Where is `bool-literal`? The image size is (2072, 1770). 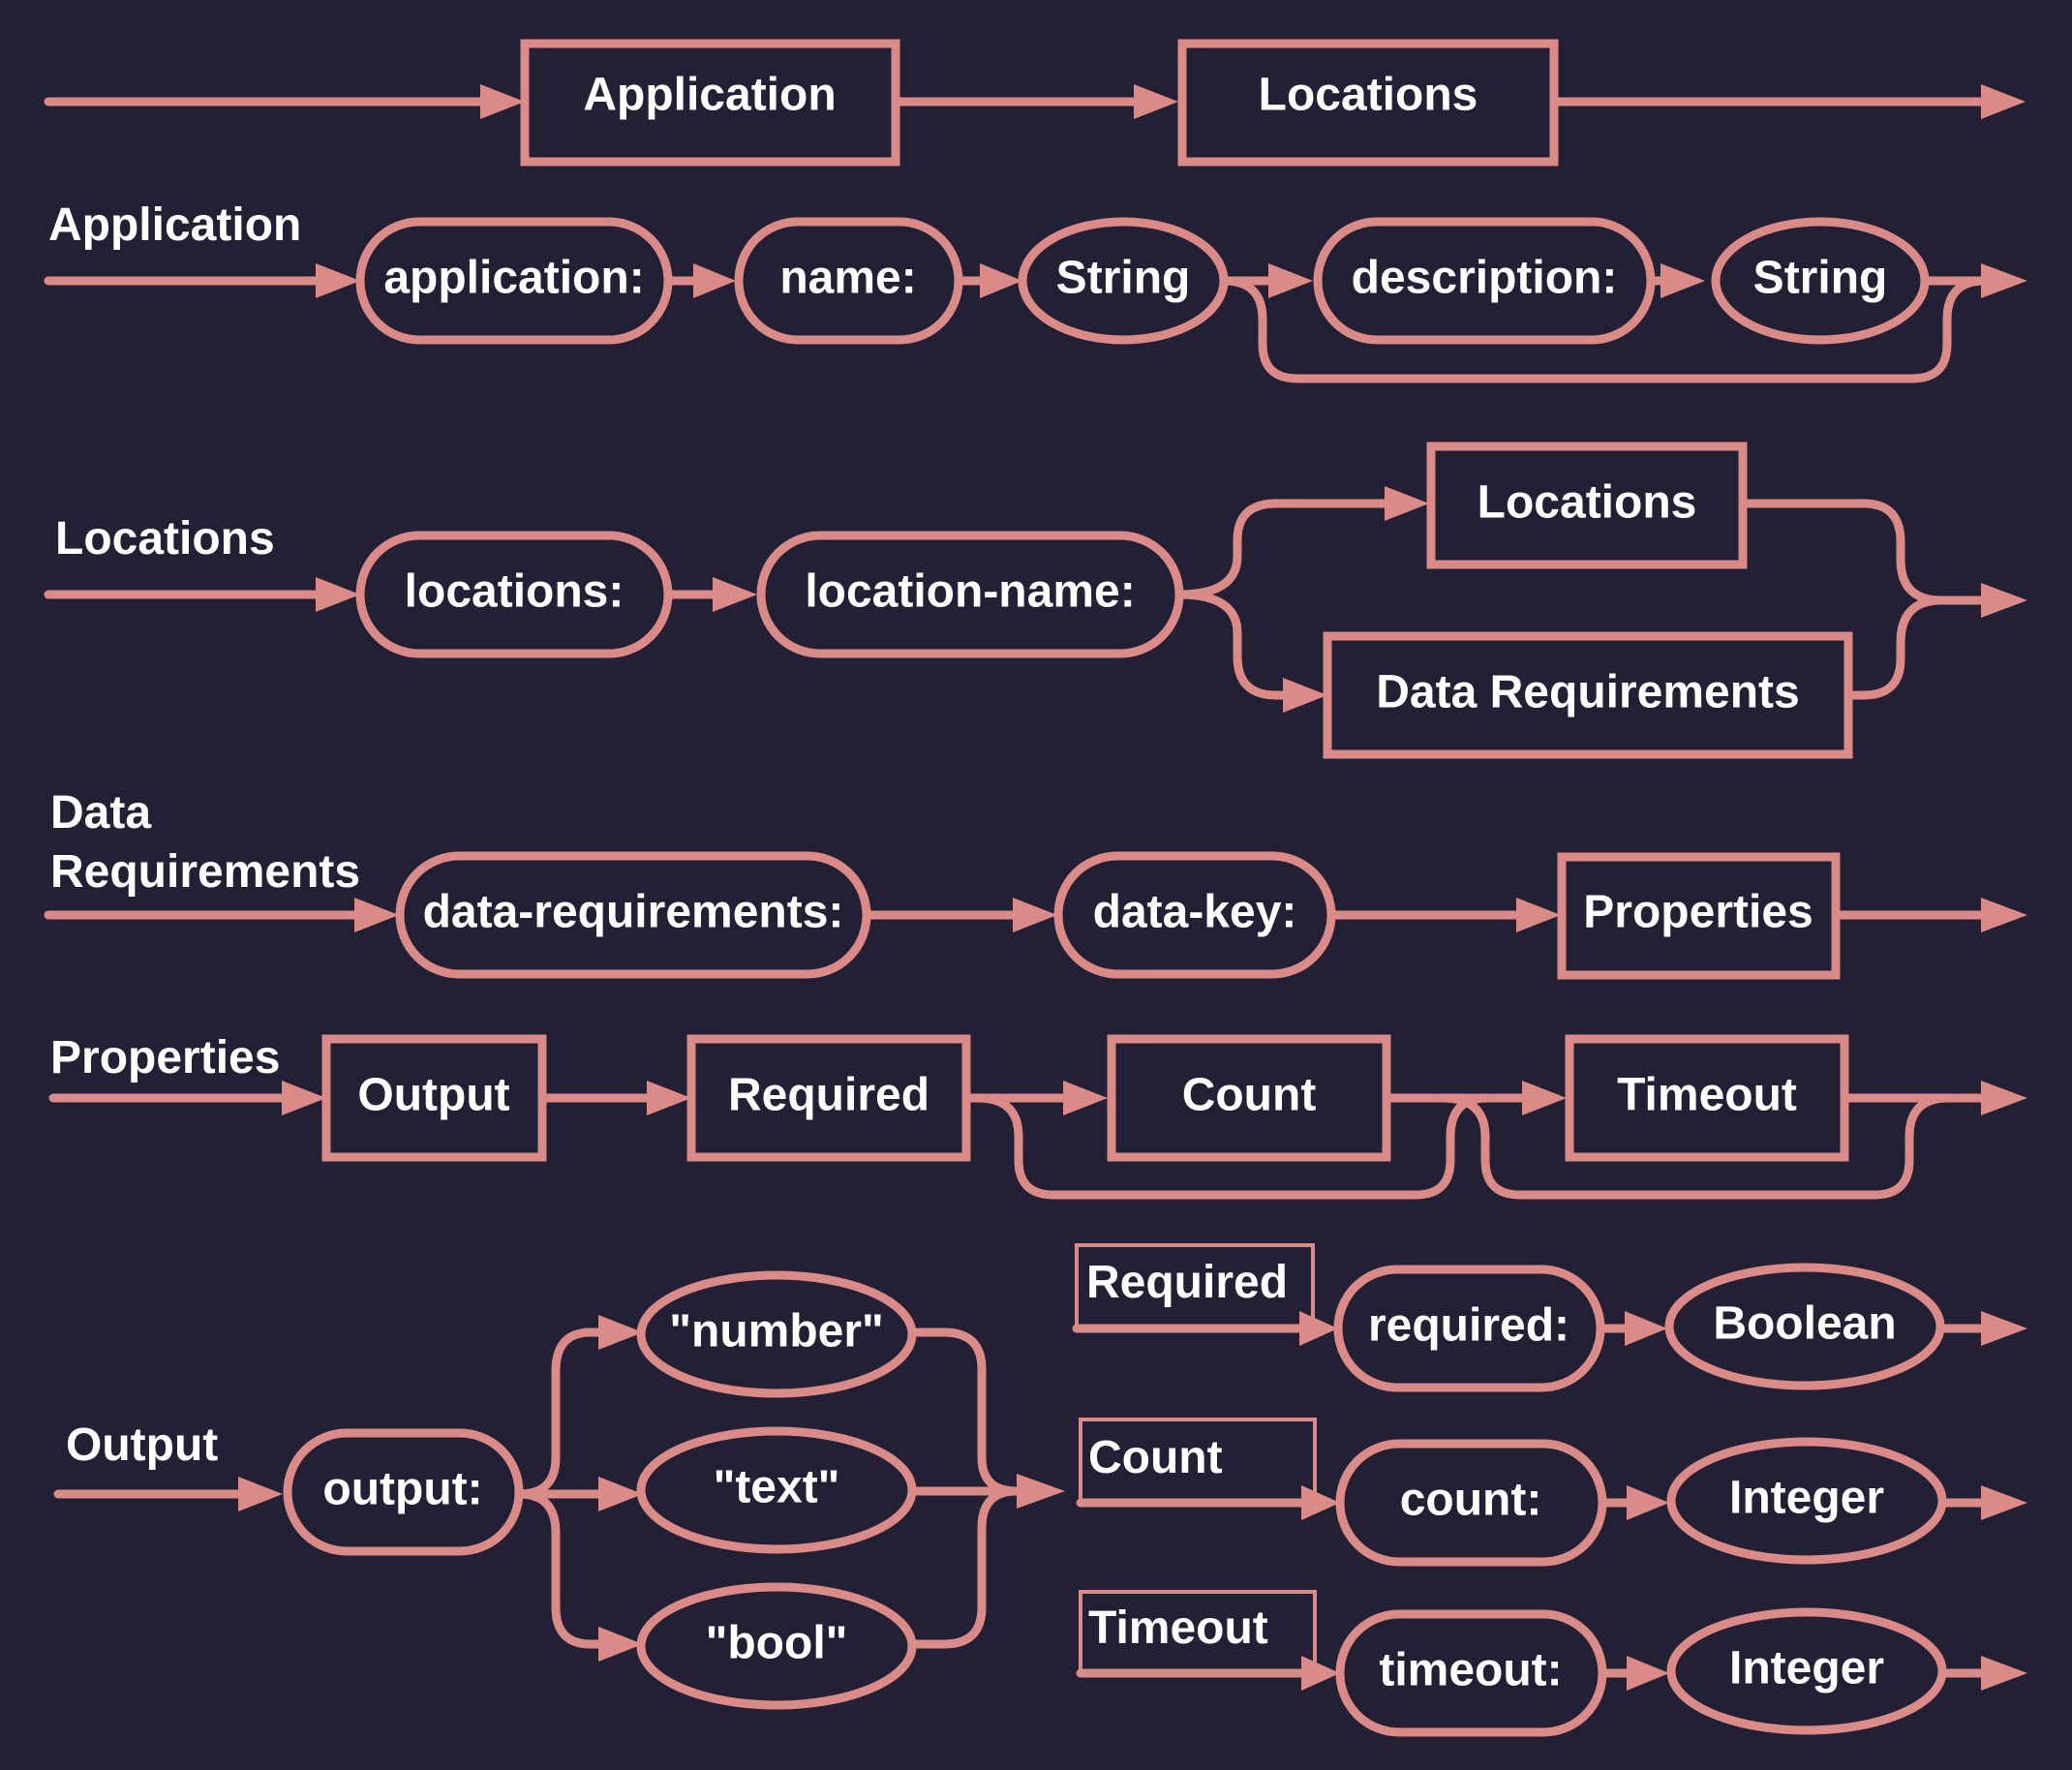 bool-literal is located at coordinates (776, 1646).